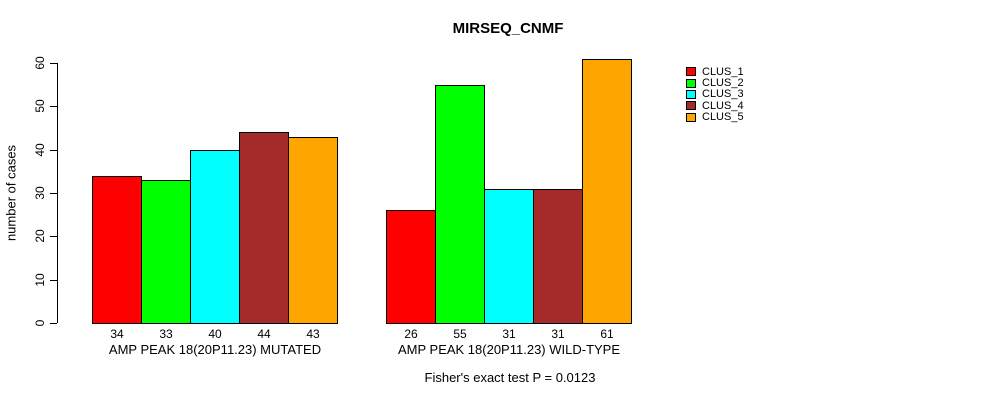  I want to click on legend-item: CLUS_5, so click(715, 117).